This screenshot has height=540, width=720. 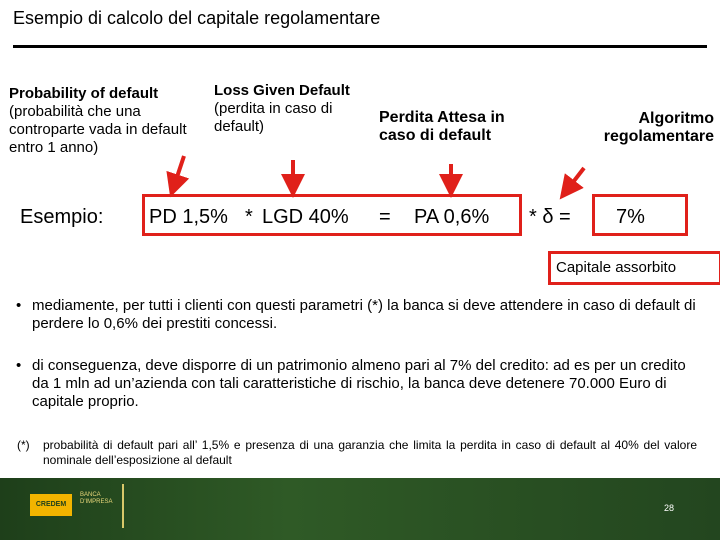 What do you see at coordinates (62, 217) in the screenshot?
I see `equation-prefix: Esempio:` at bounding box center [62, 217].